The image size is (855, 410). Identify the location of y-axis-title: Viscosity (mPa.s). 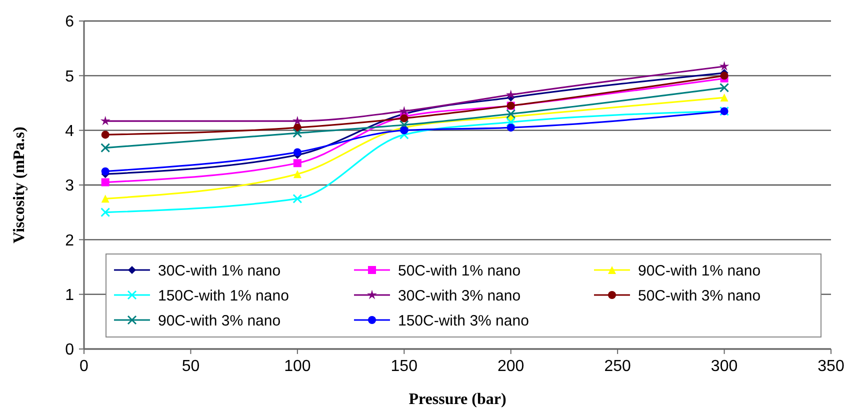
(19, 185).